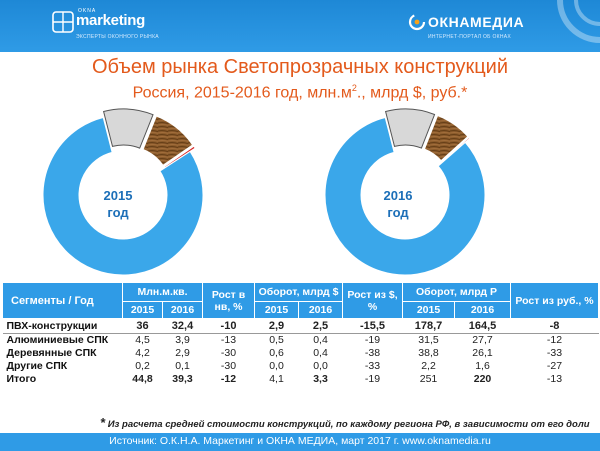  What do you see at coordinates (182, 379) in the screenshot?
I see `cell-volume-2016: 39,3` at bounding box center [182, 379].